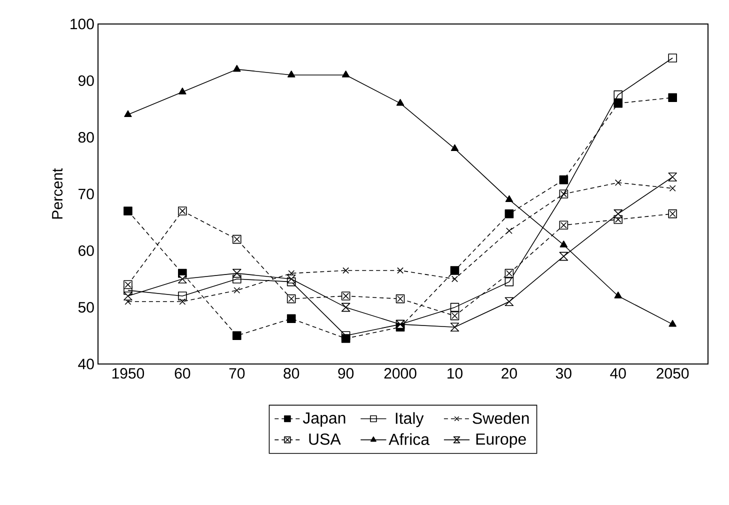 The height and width of the screenshot is (505, 729). I want to click on x-tick-label: 60, so click(182, 373).